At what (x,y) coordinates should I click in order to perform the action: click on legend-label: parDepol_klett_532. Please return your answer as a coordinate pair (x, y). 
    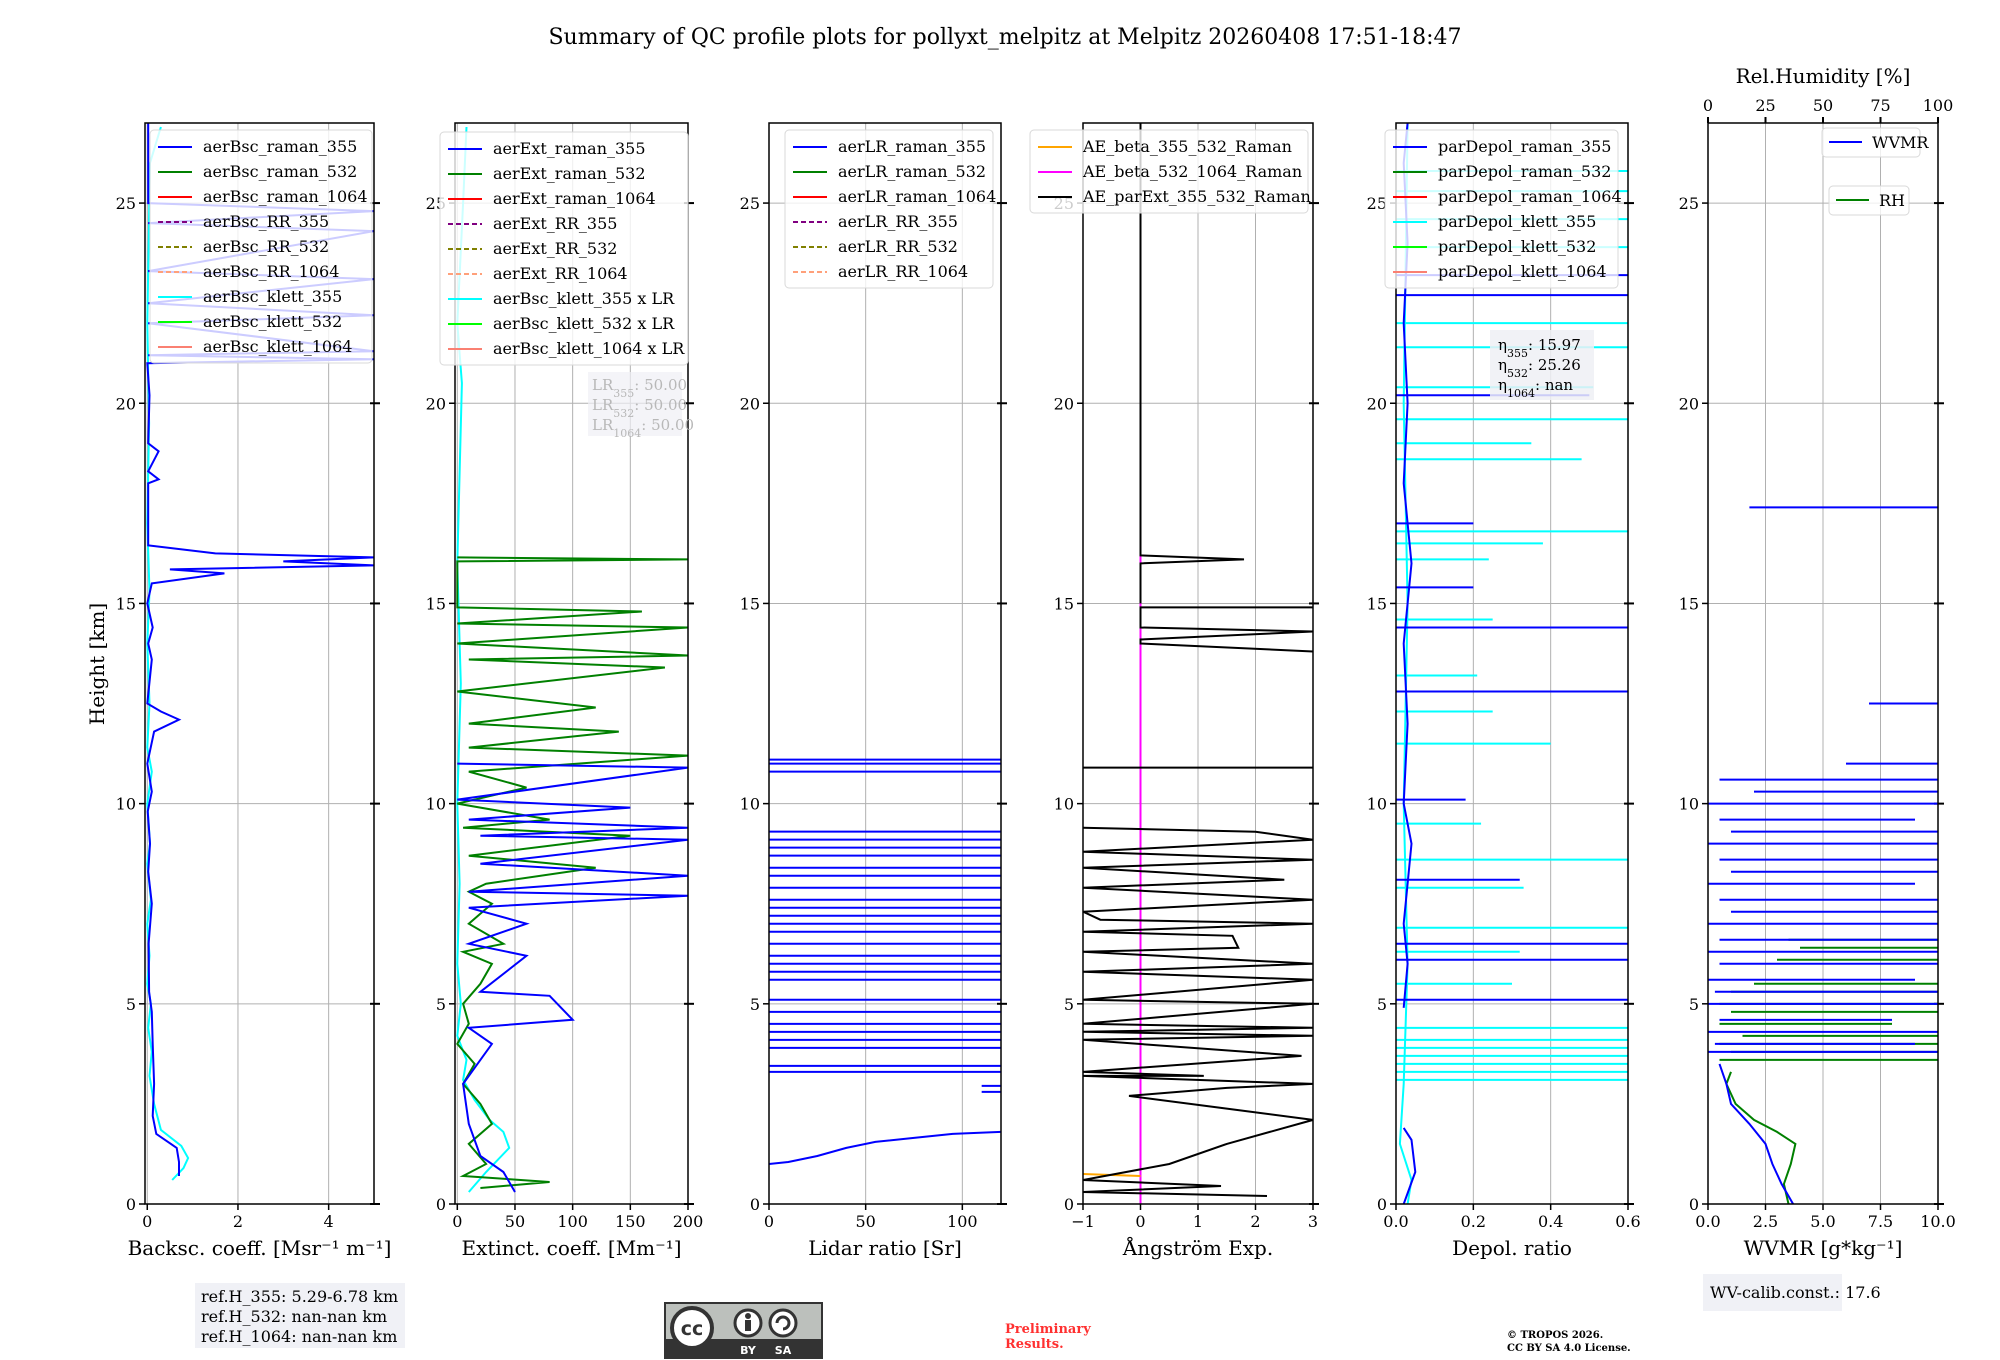
    Looking at the image, I should click on (1517, 246).